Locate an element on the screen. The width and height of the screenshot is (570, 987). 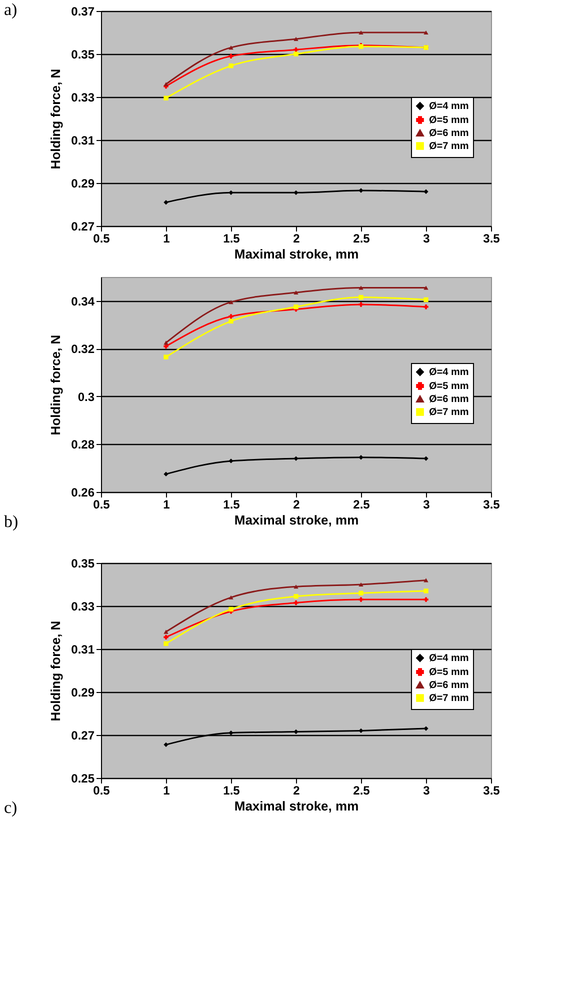
text: b) is located at coordinates (12, 522).